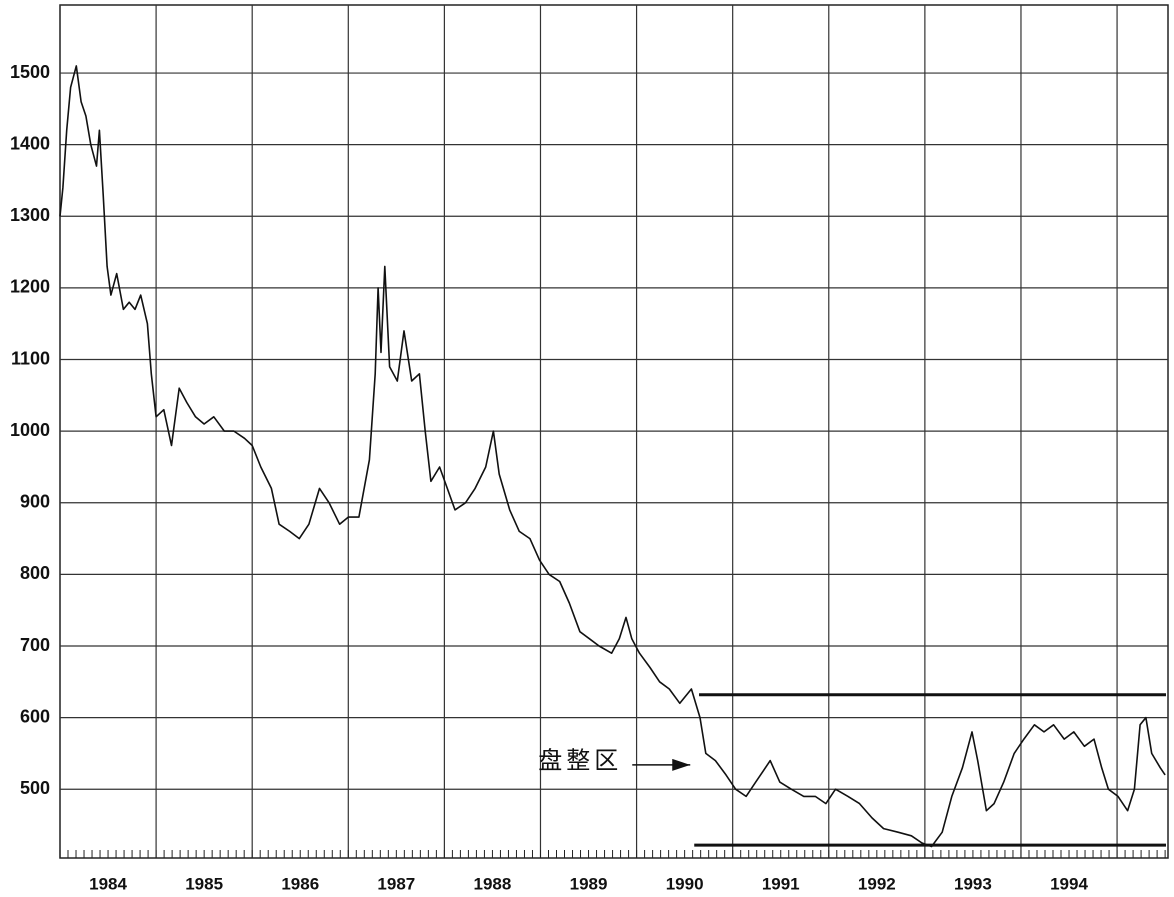 This screenshot has height=897, width=1174. I want to click on x-tick-label: 1991, so click(781, 883).